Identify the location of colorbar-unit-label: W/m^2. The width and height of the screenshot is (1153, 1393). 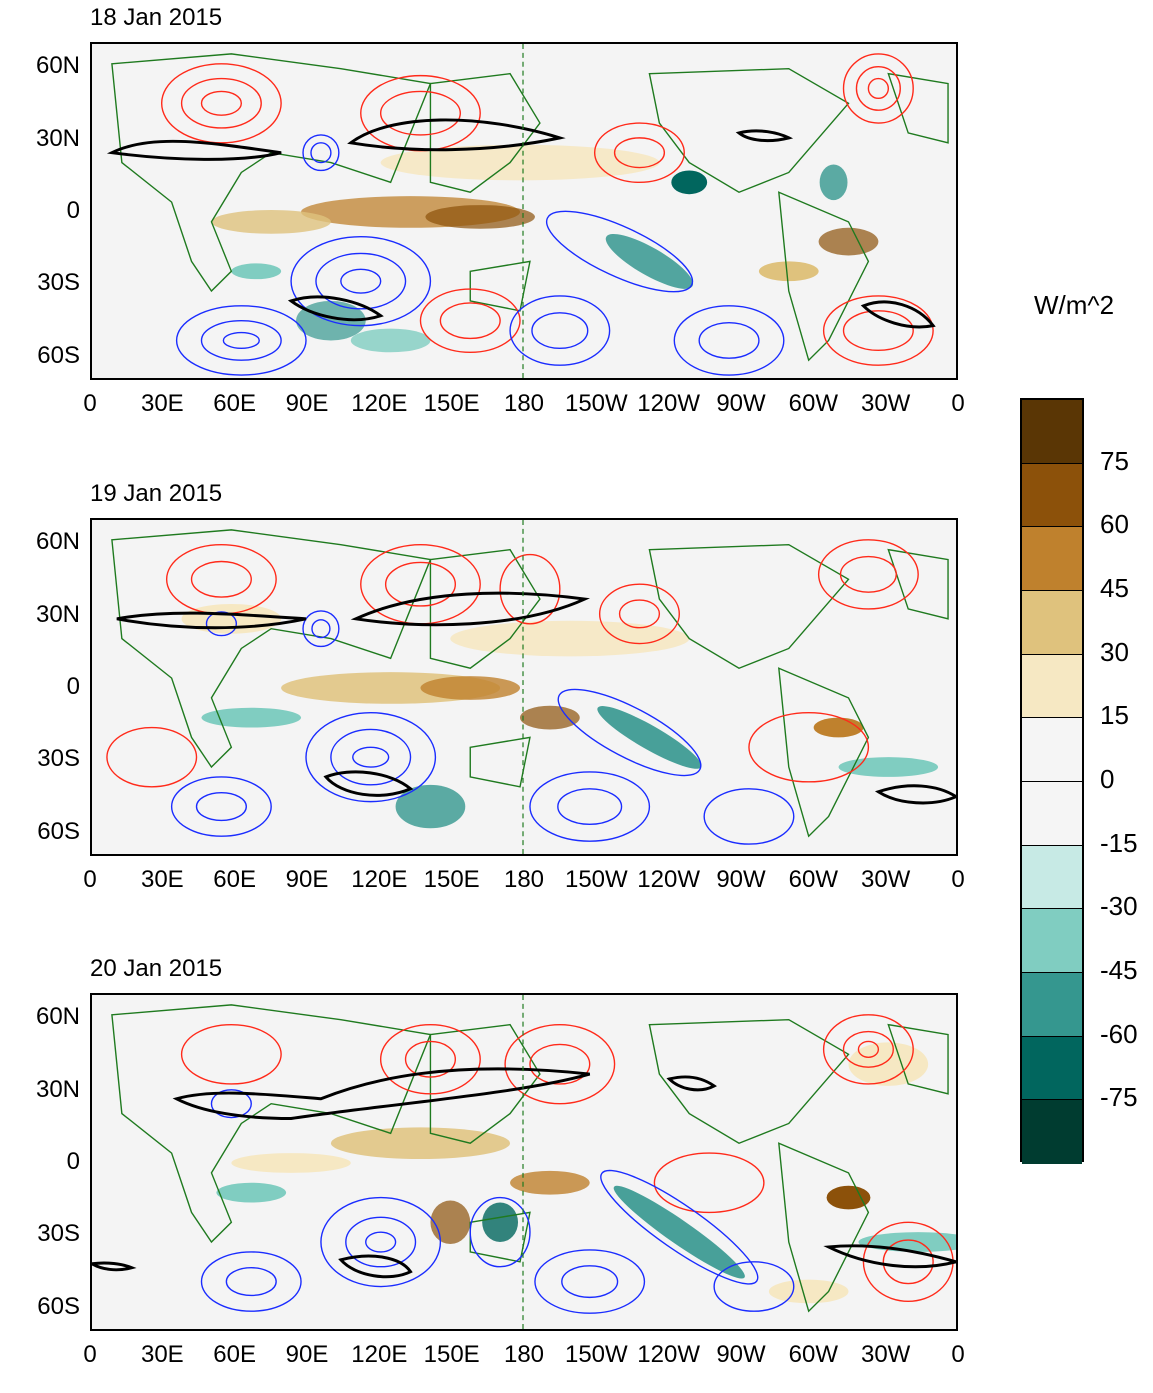
(1074, 305).